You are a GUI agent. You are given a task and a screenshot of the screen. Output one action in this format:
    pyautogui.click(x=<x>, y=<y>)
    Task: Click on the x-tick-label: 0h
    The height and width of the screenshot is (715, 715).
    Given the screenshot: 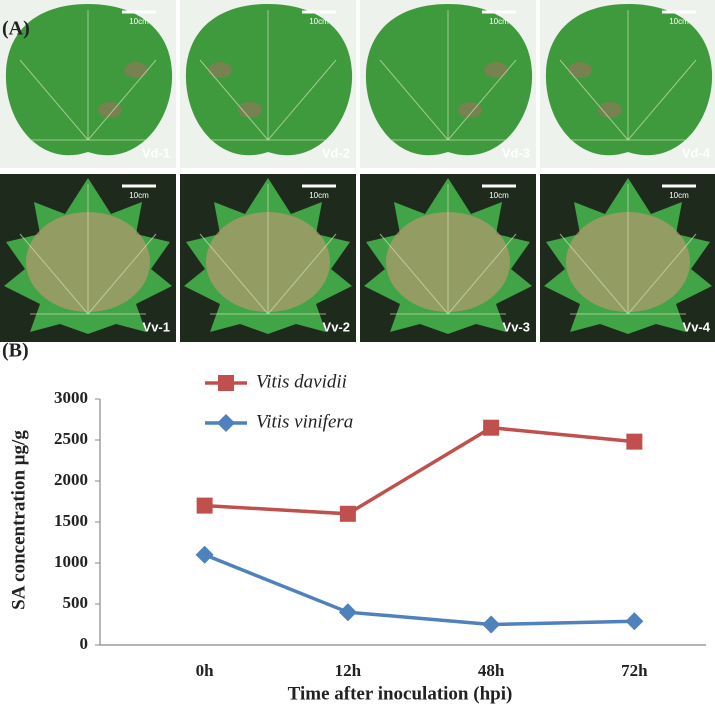 What is the action you would take?
    pyautogui.click(x=205, y=670)
    